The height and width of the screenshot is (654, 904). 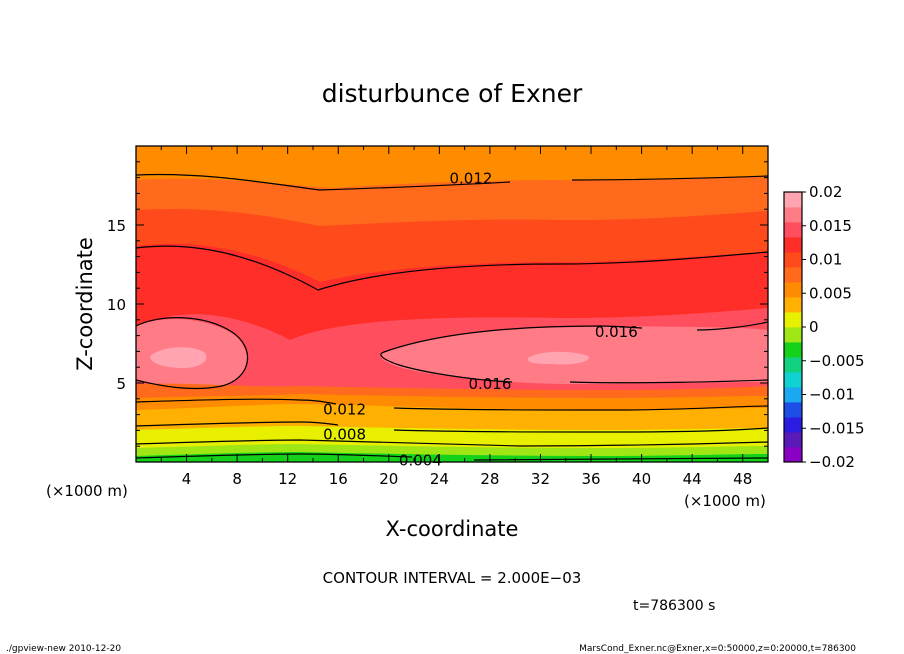 I want to click on contour-interval-text: CONTOUR INTERVAL = 2.000E−03, so click(x=452, y=578).